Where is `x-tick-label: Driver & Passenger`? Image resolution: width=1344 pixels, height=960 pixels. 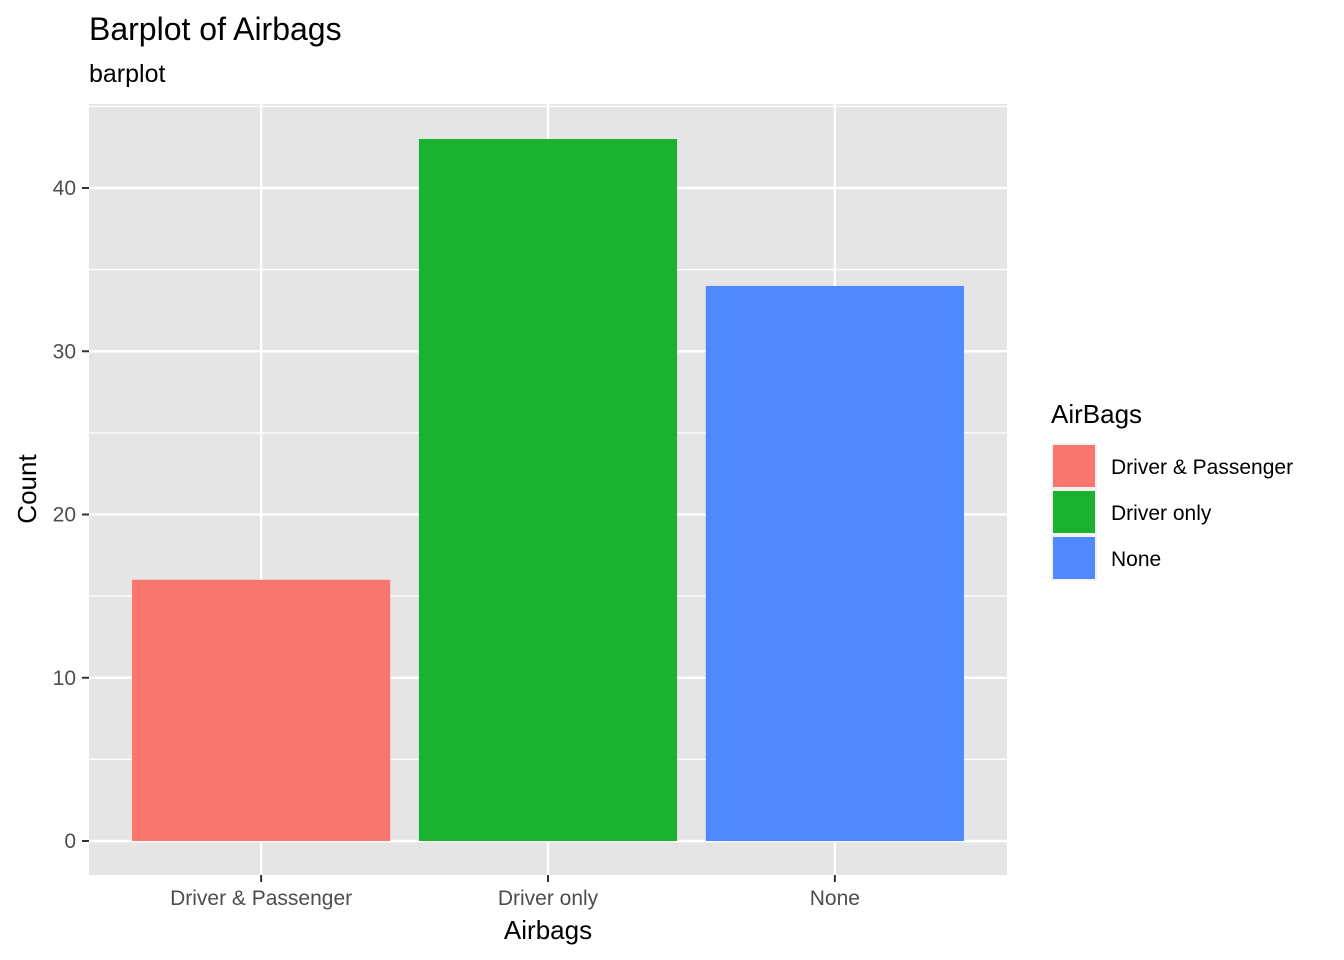 x-tick-label: Driver & Passenger is located at coordinates (261, 898).